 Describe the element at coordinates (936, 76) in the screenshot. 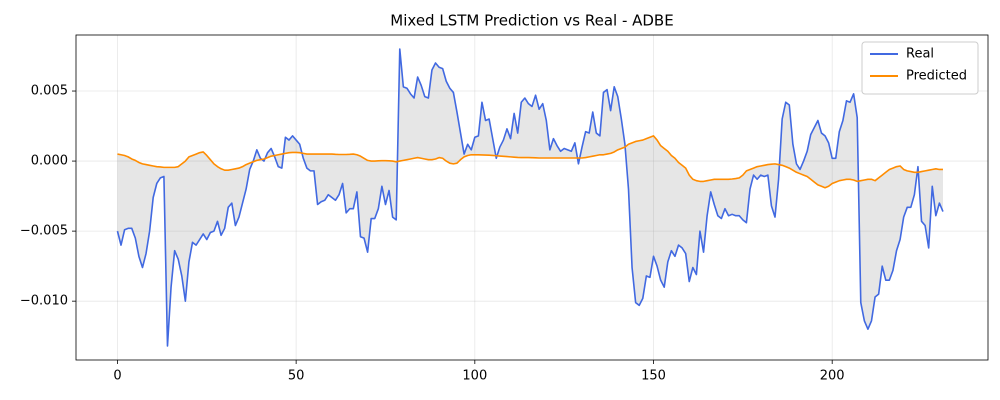

I see `legend-label: Predicted` at that location.